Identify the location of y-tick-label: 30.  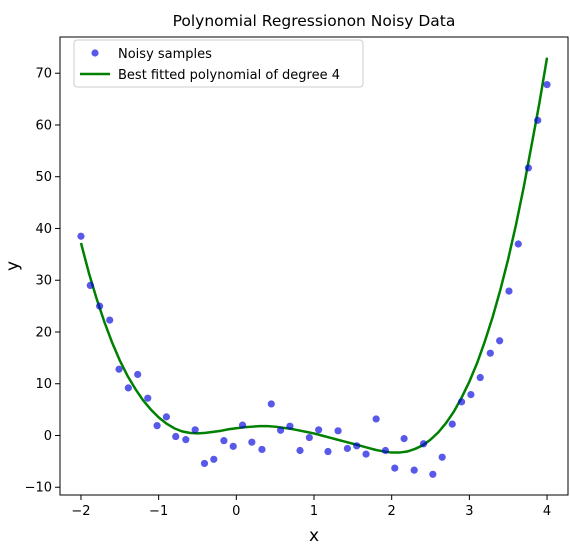
(43, 281).